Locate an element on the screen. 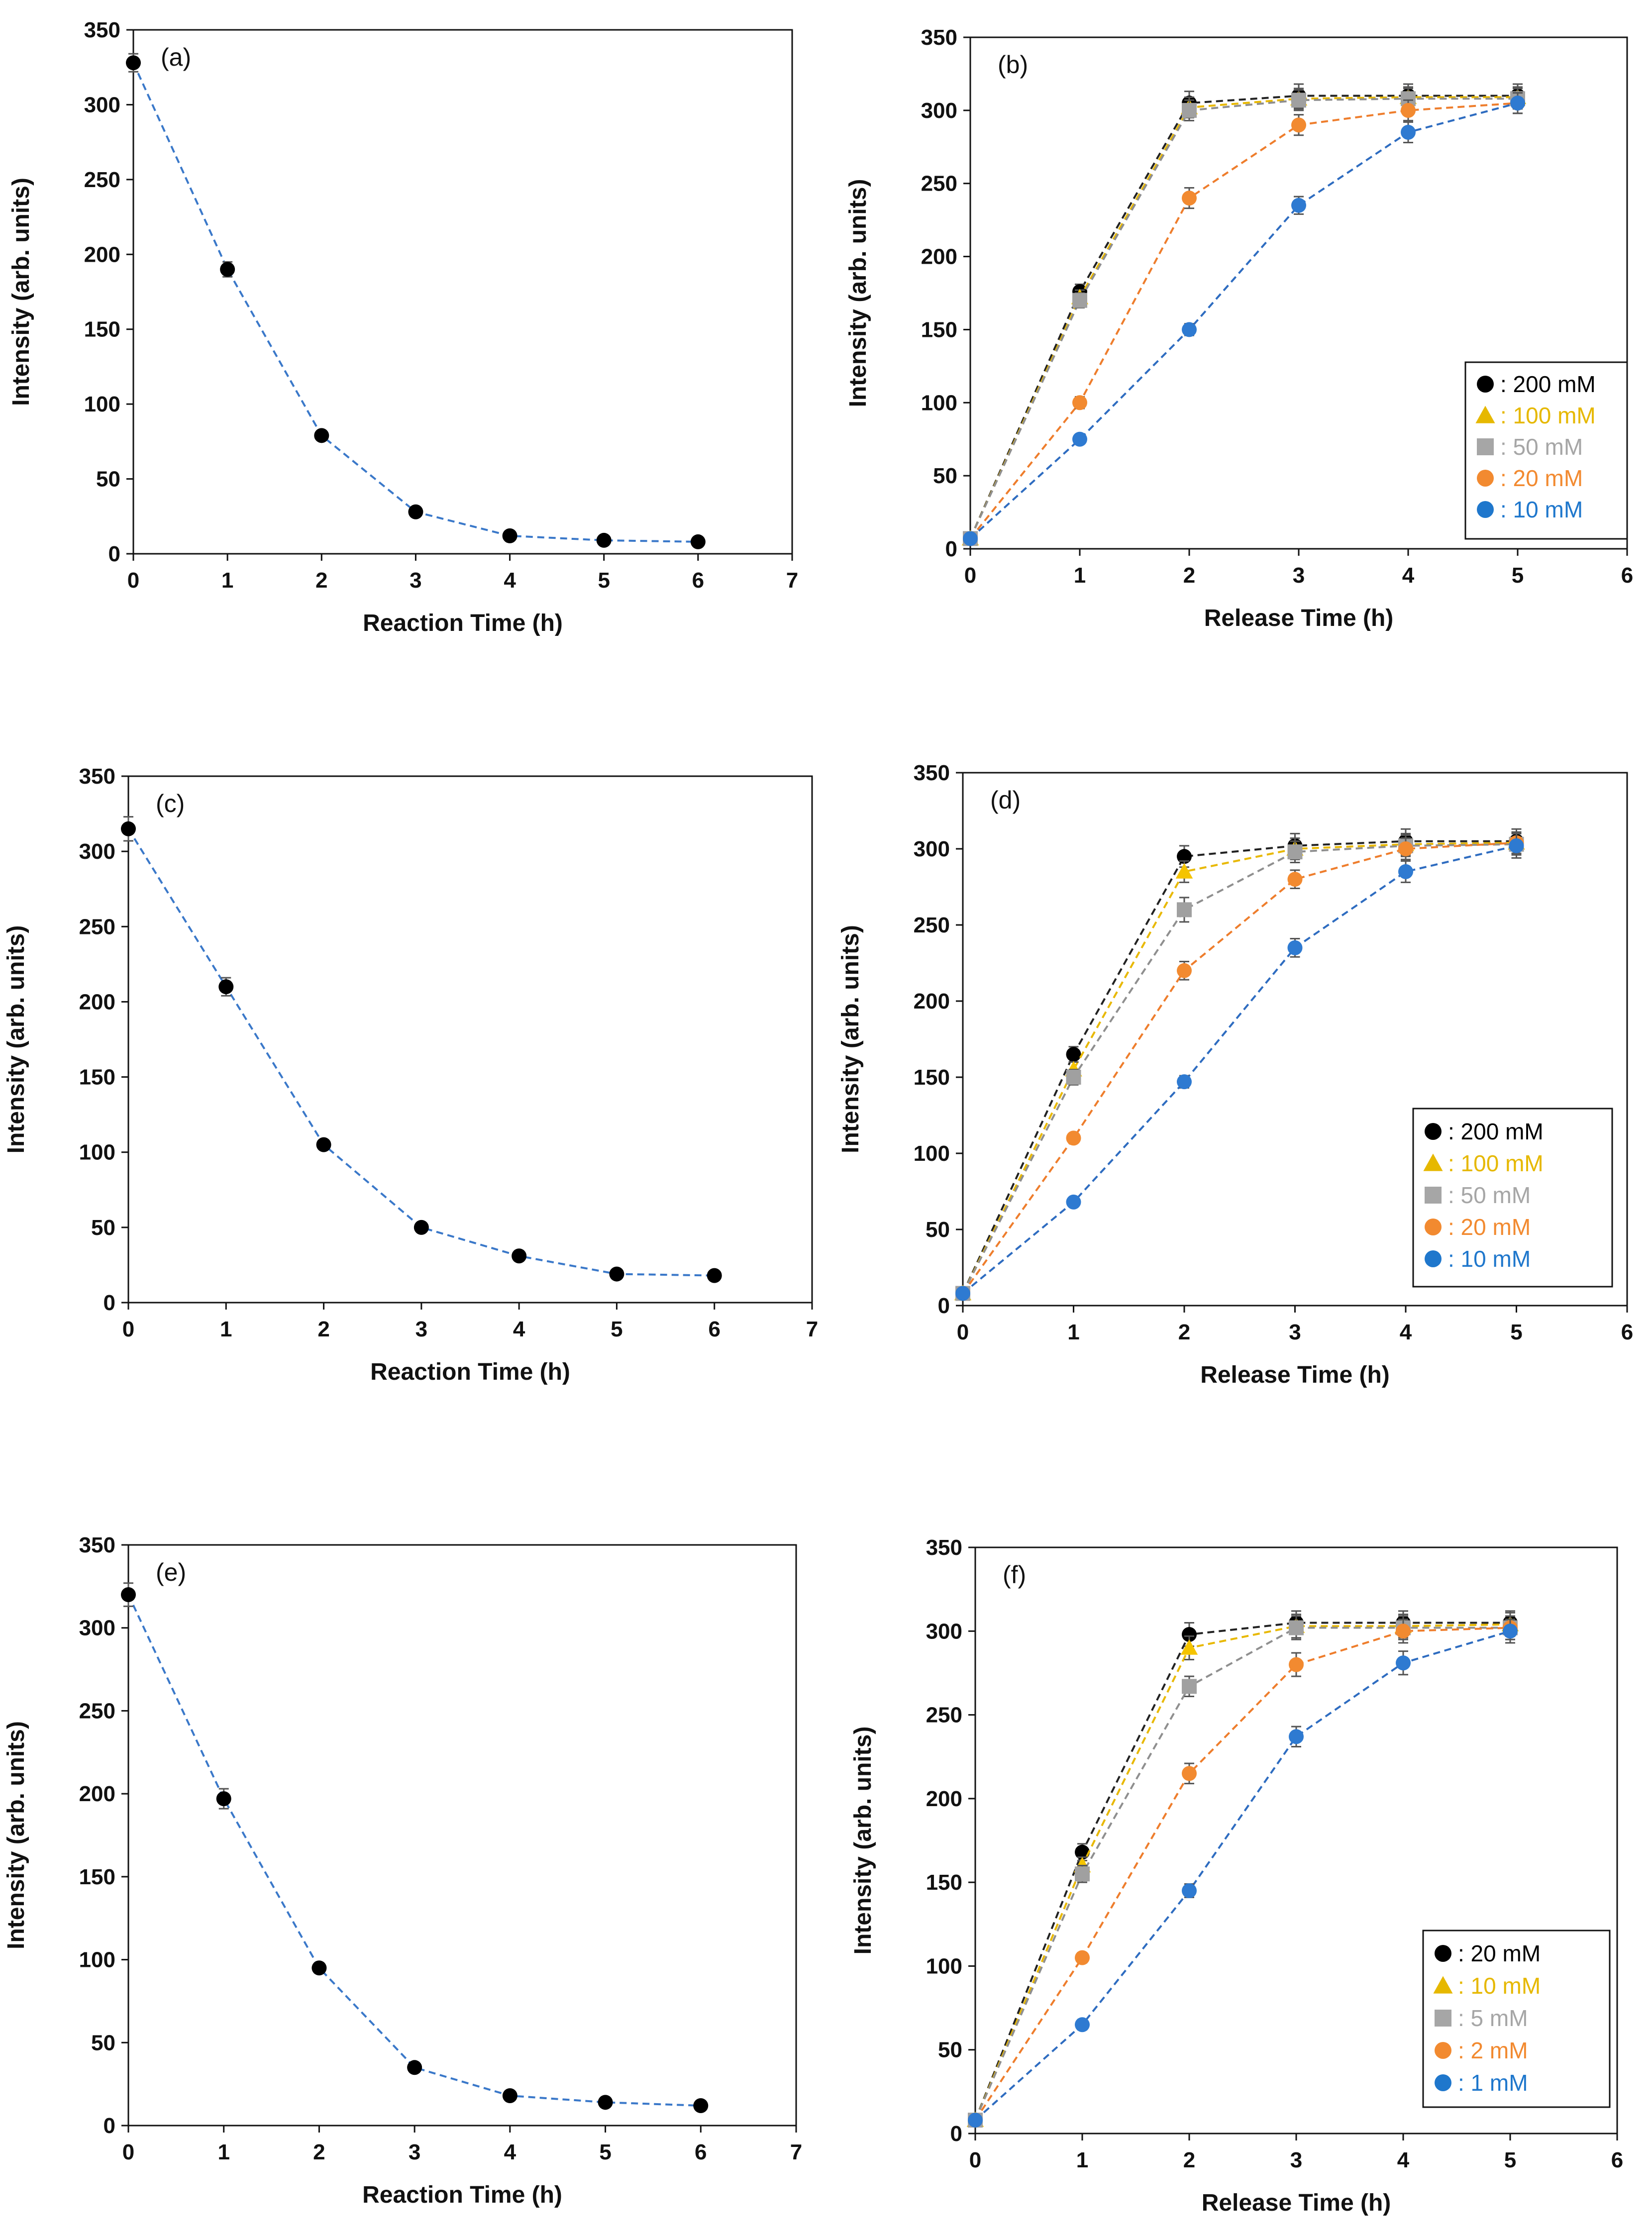  series-1-mm is located at coordinates (1243, 1873).